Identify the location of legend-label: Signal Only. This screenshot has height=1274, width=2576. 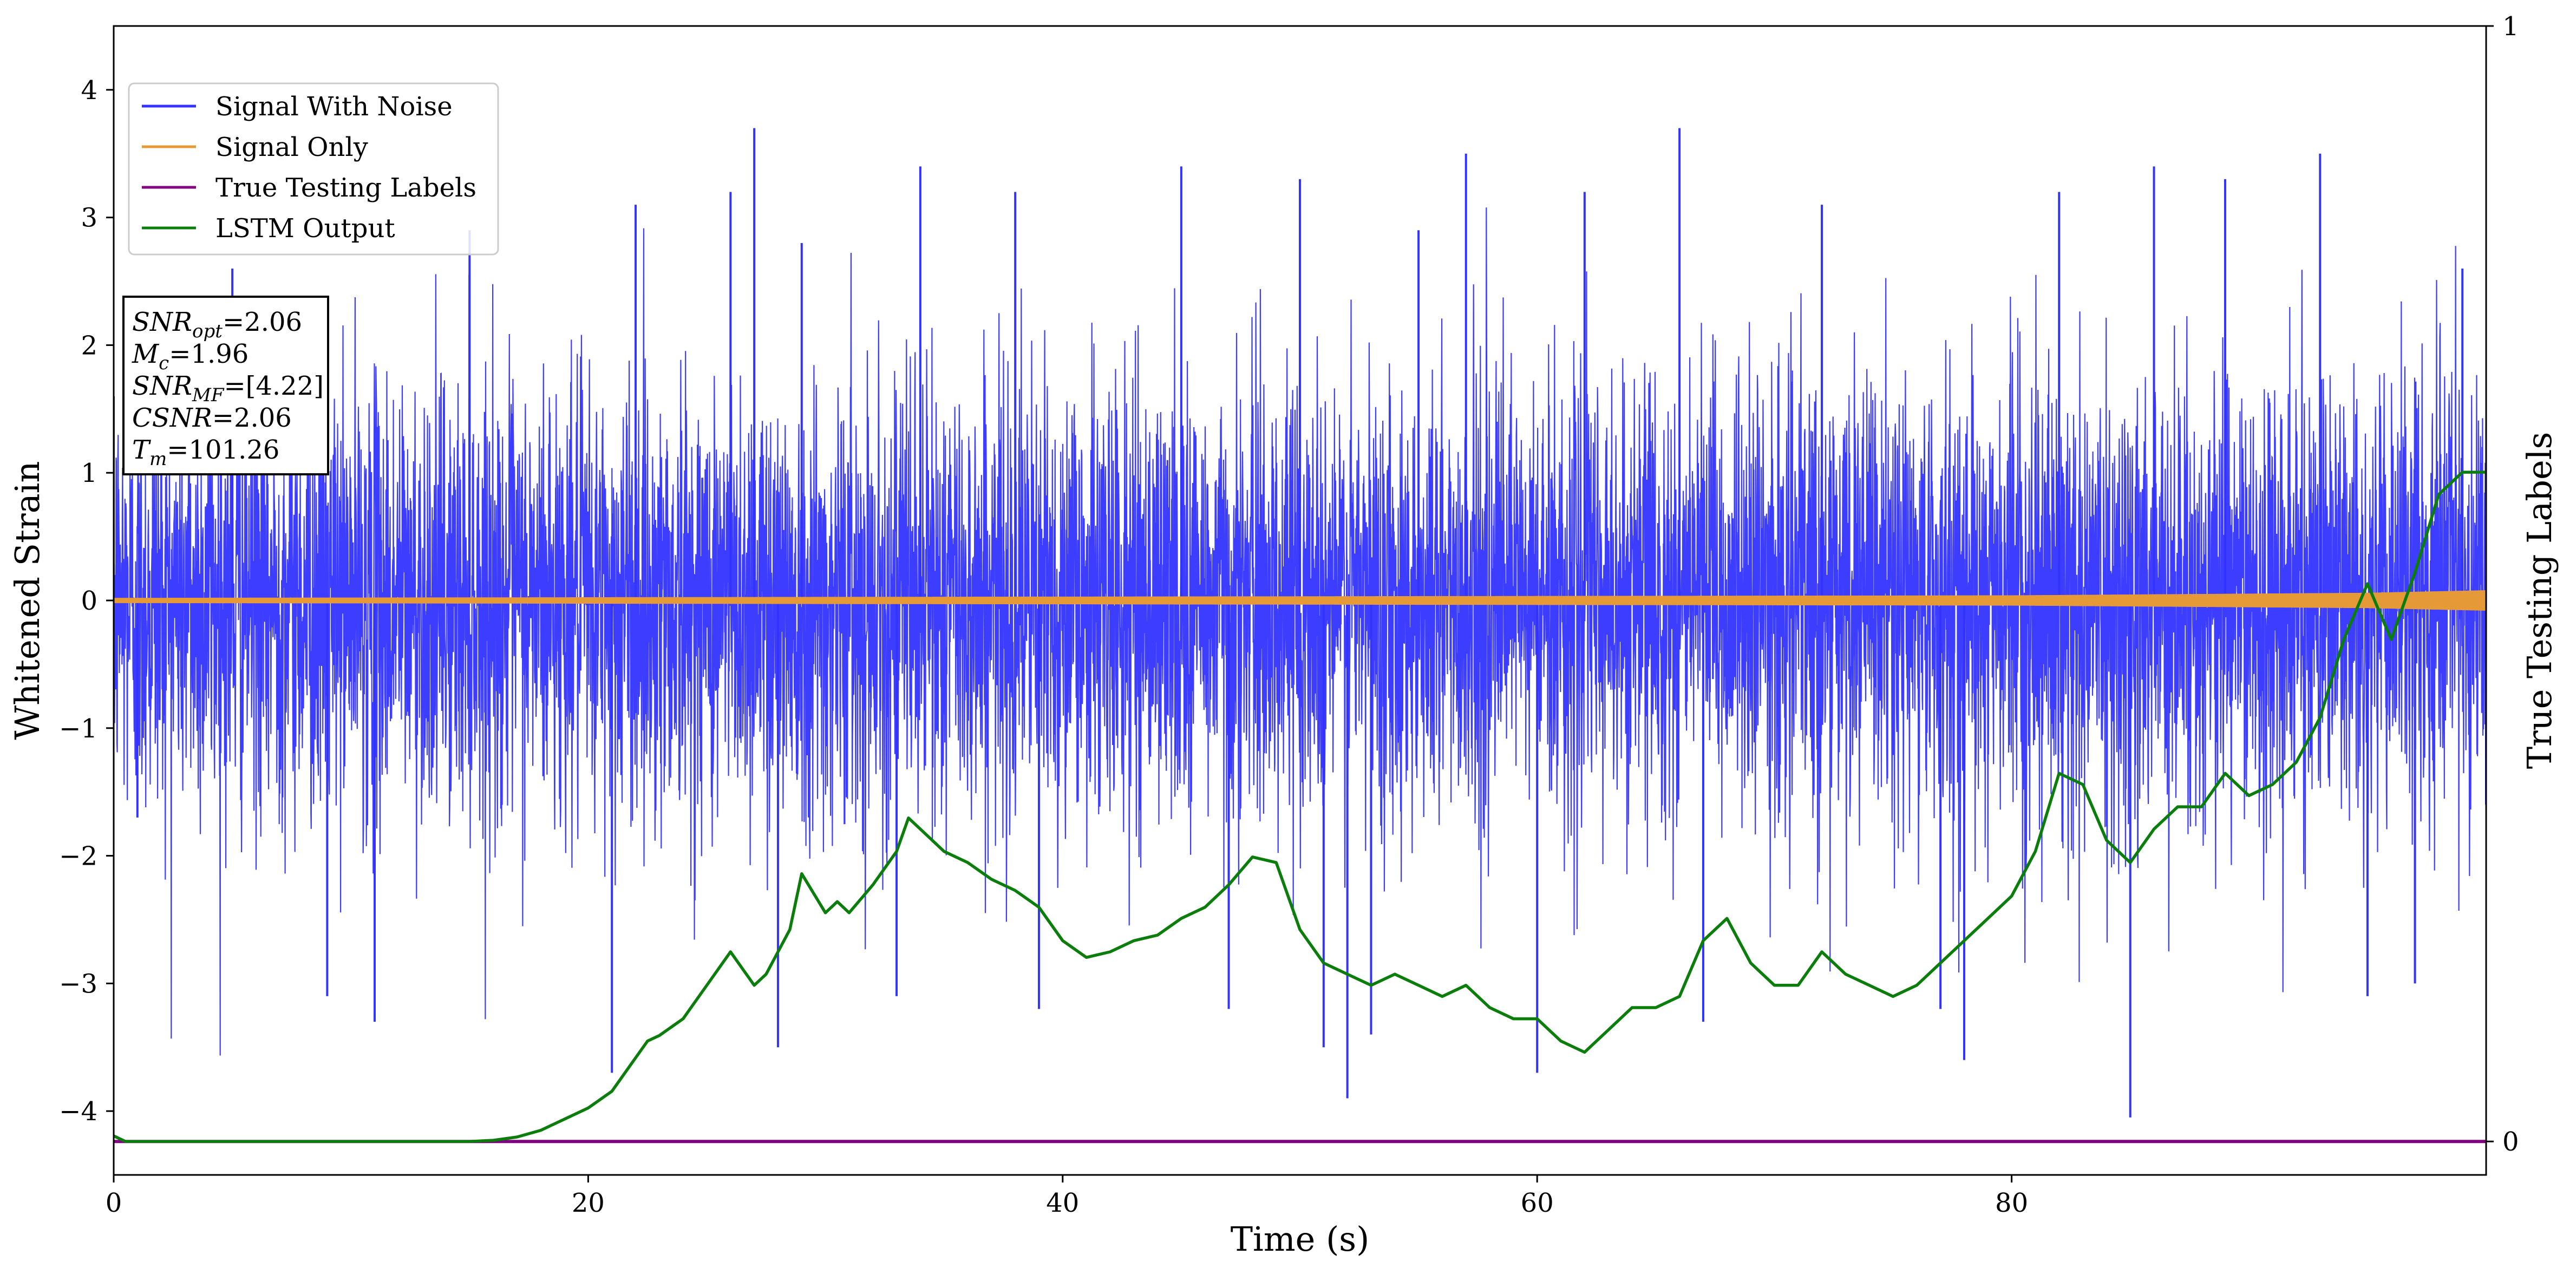
(291, 147).